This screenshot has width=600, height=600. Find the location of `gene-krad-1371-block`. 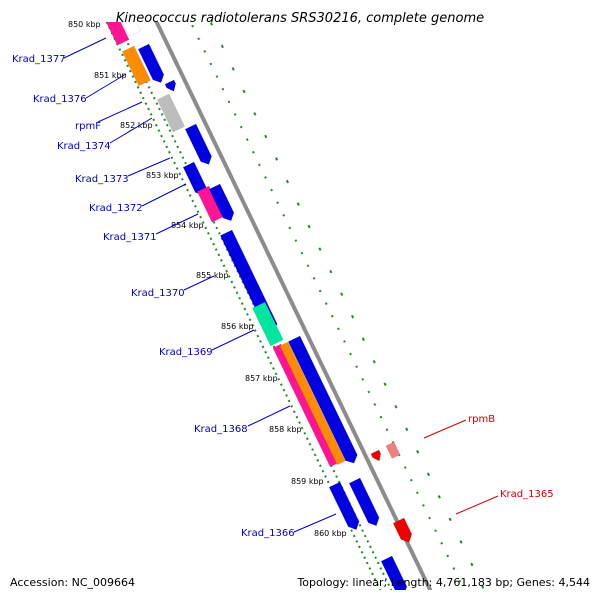

gene-krad-1371-block is located at coordinates (221, 202).